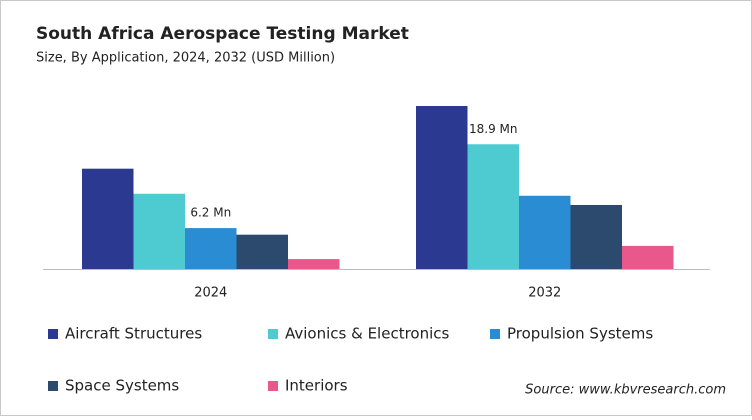 The width and height of the screenshot is (752, 420). Describe the element at coordinates (222, 34) in the screenshot. I see `chart-title: South Africa Aerospace Testing Market` at that location.